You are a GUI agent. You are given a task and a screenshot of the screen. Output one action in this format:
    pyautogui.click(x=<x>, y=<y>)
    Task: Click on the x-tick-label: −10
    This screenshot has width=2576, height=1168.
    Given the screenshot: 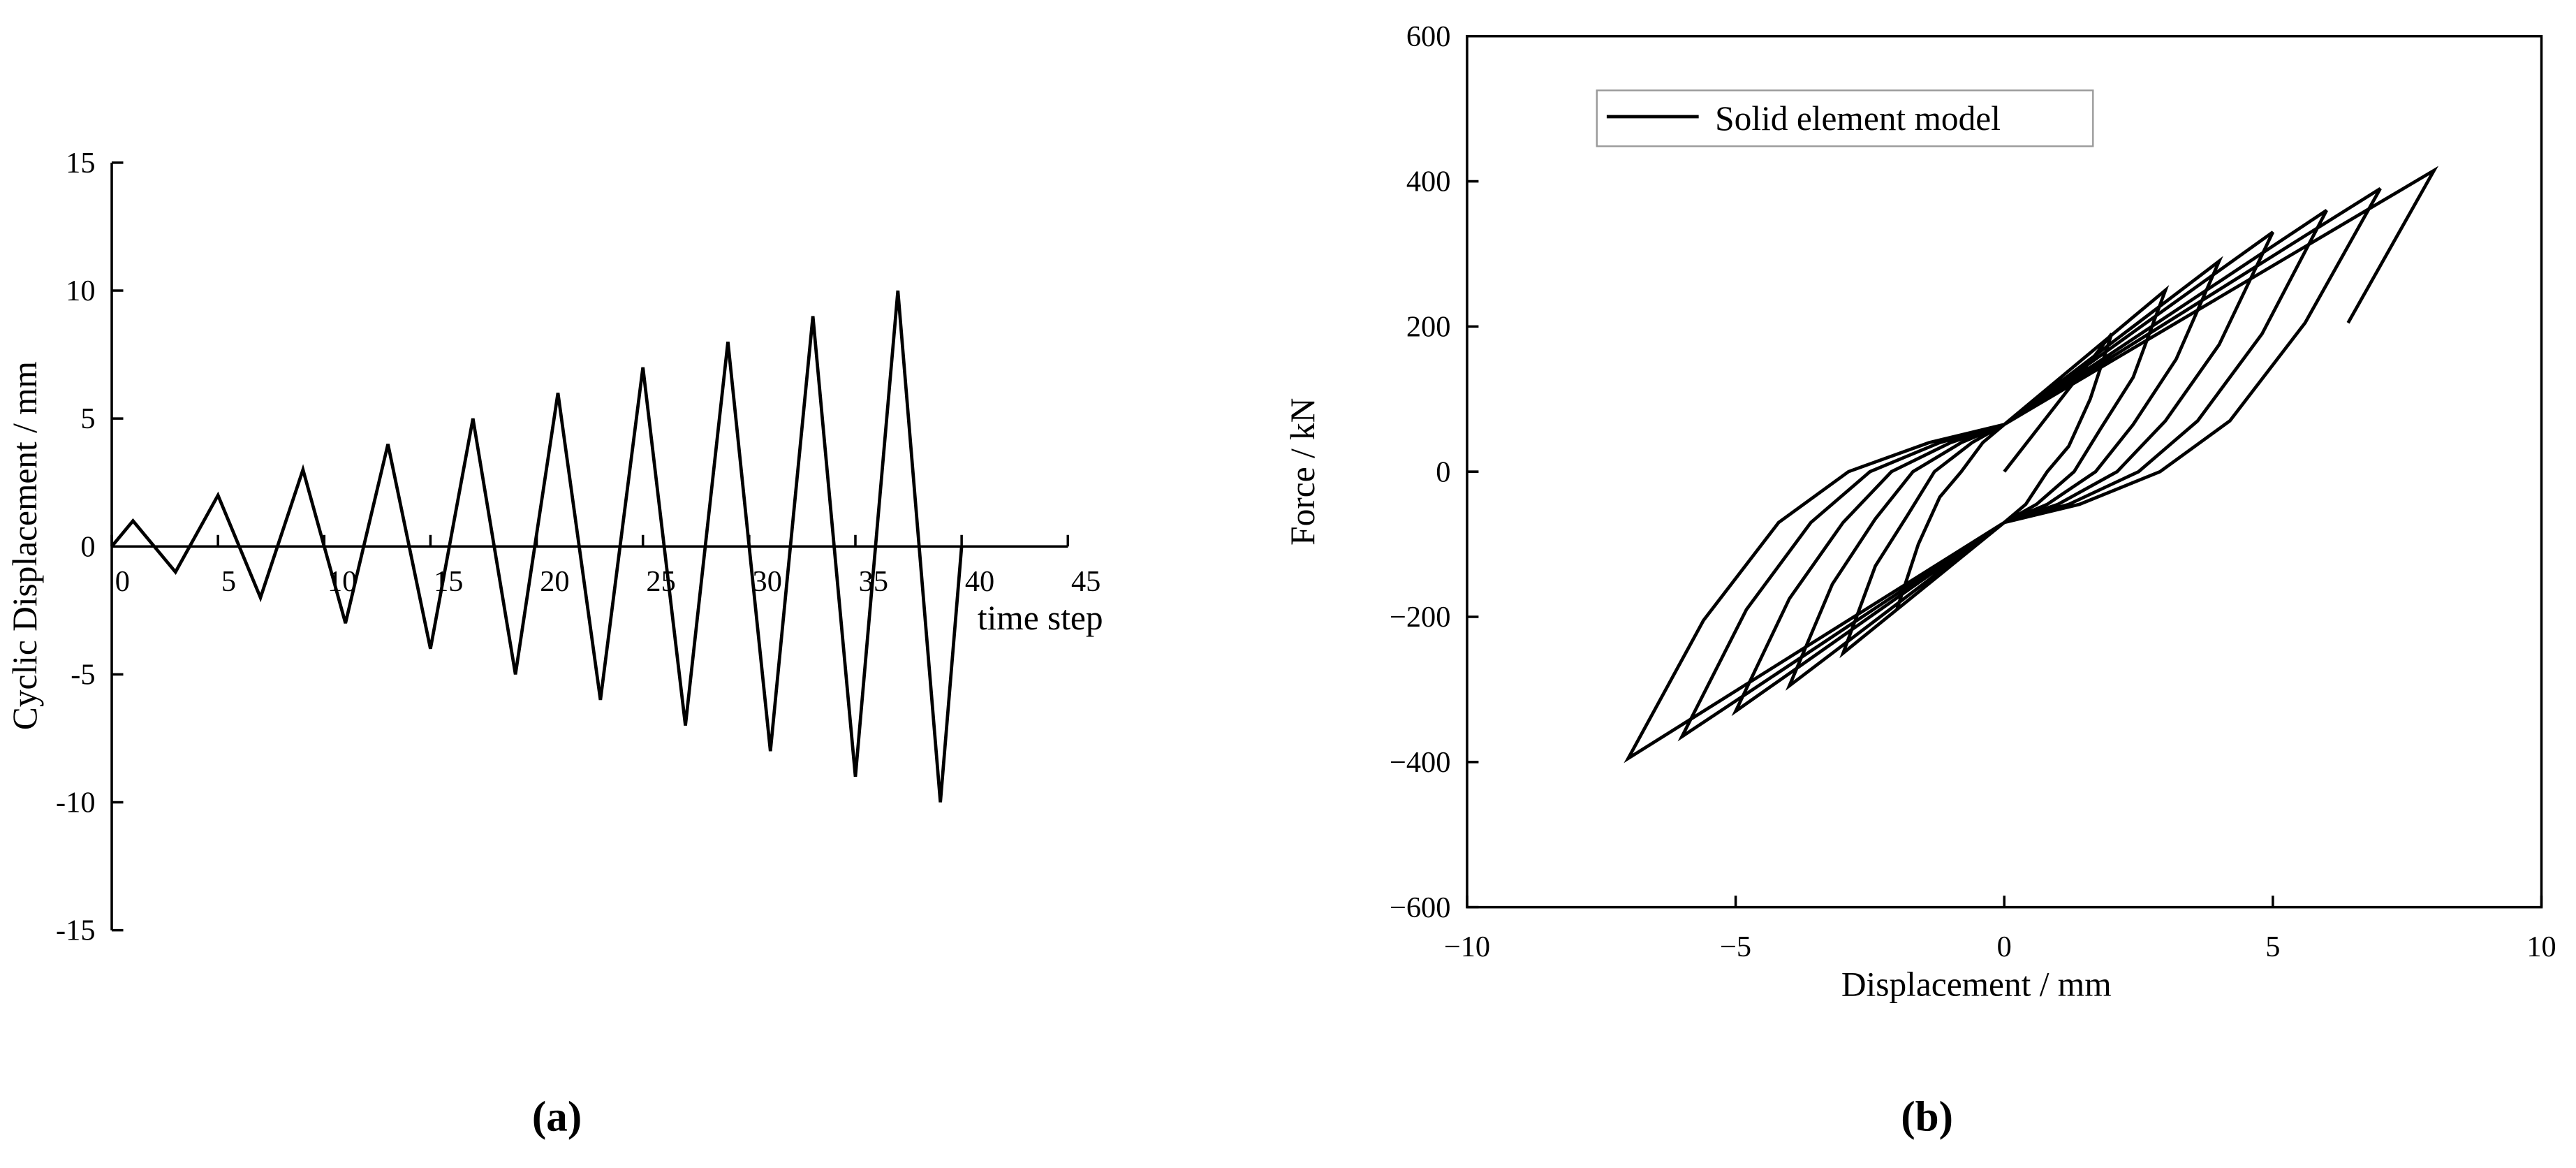 What is the action you would take?
    pyautogui.click(x=1467, y=946)
    